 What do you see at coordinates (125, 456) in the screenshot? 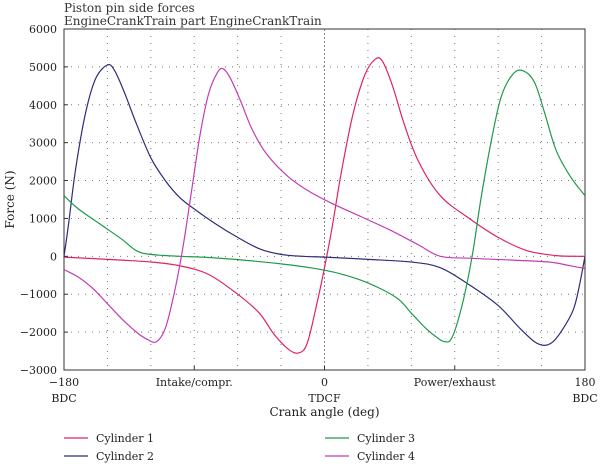
I see `legend-label-cylinder-2: Cylinder 2` at bounding box center [125, 456].